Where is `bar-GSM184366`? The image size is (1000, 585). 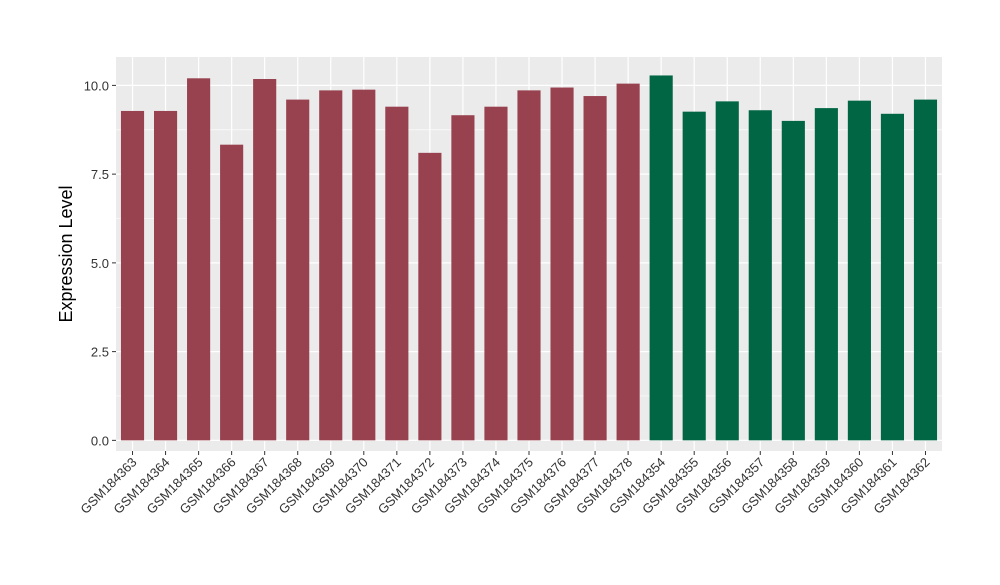
bar-GSM184366 is located at coordinates (232, 292).